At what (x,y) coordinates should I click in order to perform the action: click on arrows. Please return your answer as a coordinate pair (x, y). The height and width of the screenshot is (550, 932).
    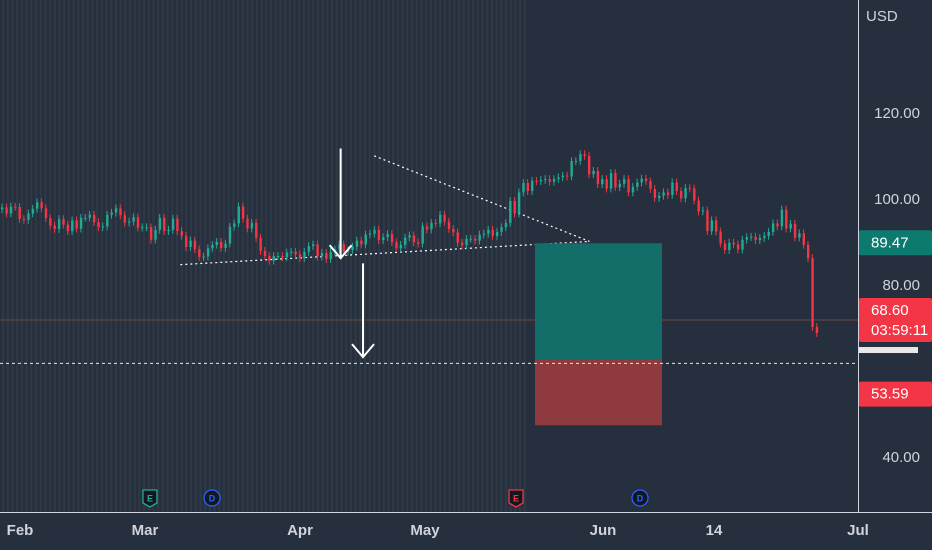
    Looking at the image, I should click on (351, 253).